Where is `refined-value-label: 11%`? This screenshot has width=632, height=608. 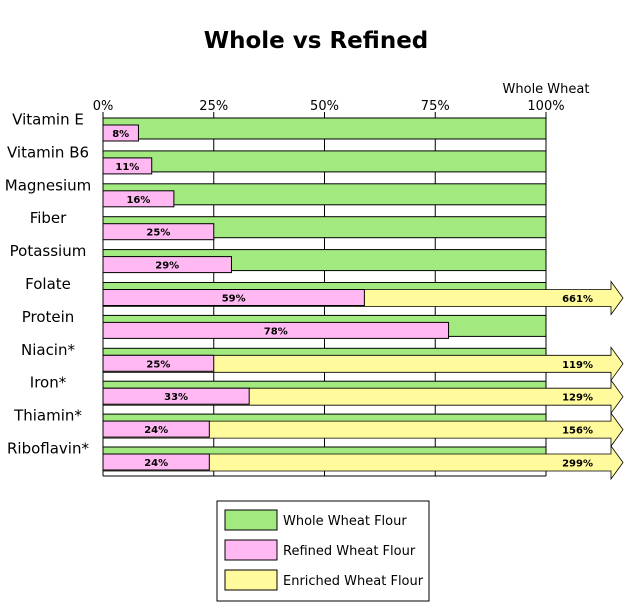
refined-value-label: 11% is located at coordinates (127, 167).